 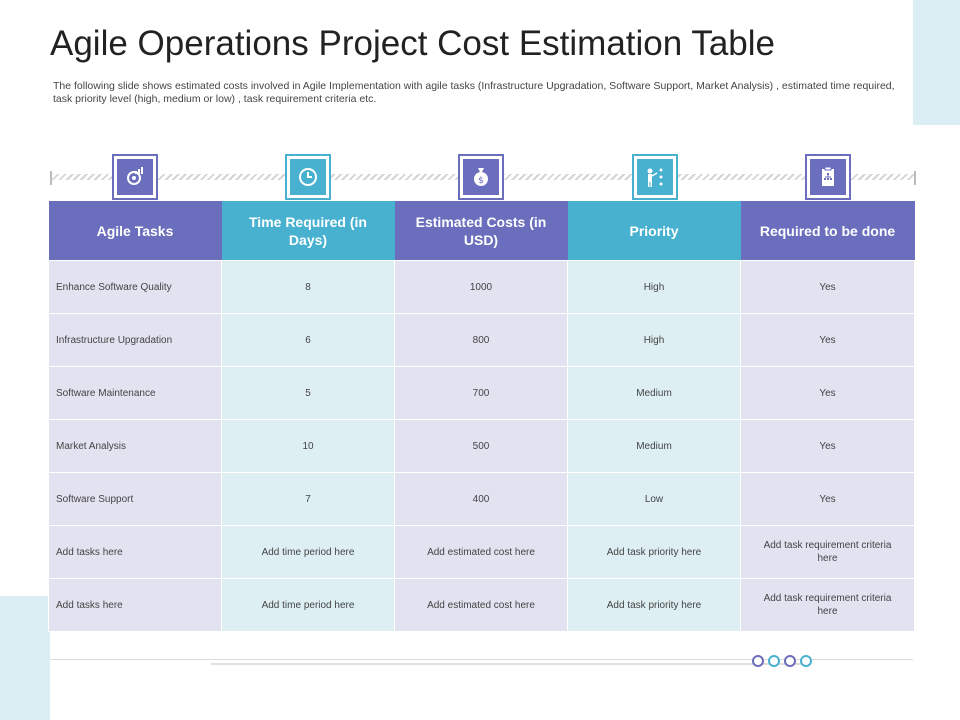 I want to click on cell-time: 7, so click(x=308, y=499).